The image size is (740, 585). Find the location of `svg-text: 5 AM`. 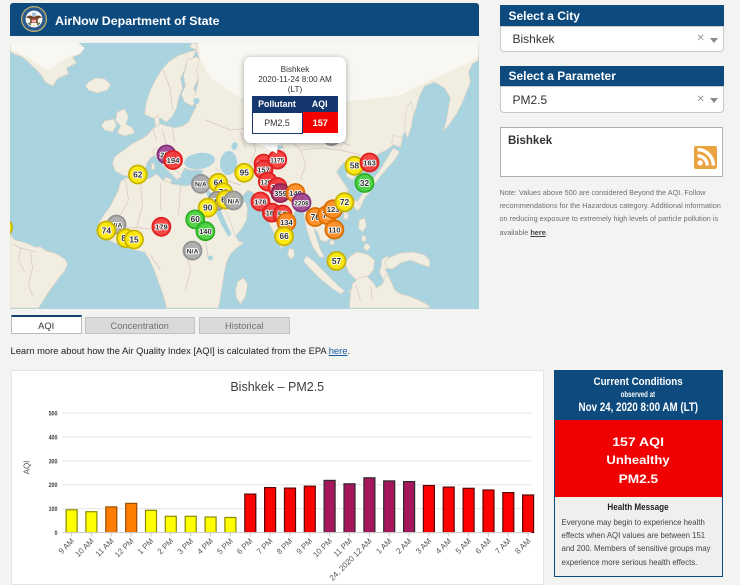

svg-text: 5 AM is located at coordinates (462, 545).